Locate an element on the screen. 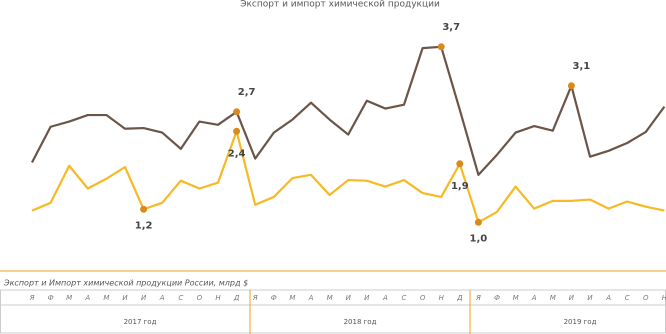  value-label: 1,2 is located at coordinates (144, 225).